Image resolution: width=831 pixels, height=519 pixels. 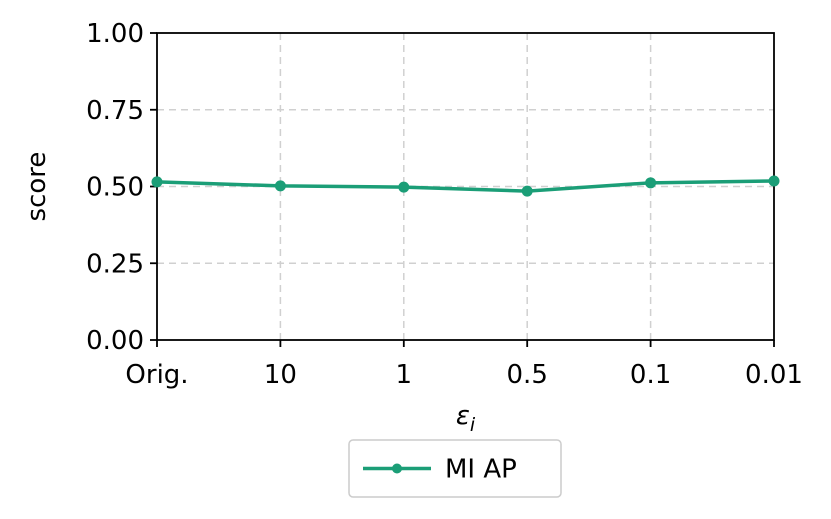 I want to click on x-axis: Orig. 10 1 0.5 0.1 0.01, so click(x=464, y=365).